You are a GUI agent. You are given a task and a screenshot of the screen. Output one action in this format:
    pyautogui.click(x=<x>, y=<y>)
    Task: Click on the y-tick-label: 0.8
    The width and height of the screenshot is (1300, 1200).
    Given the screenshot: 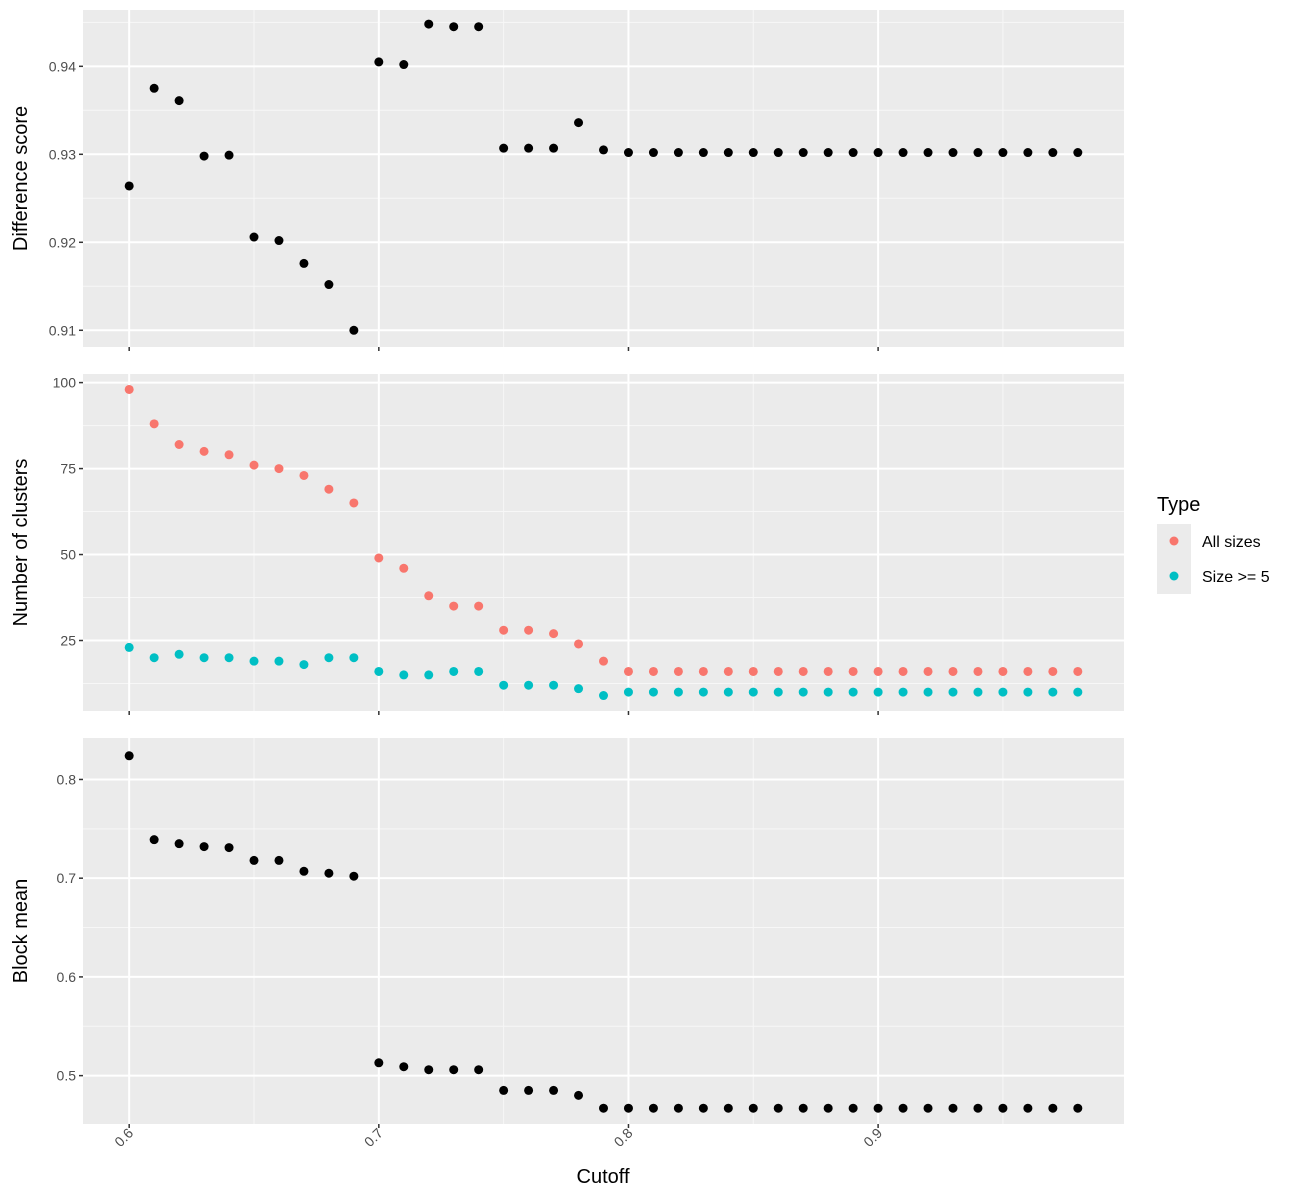 What is the action you would take?
    pyautogui.click(x=67, y=779)
    